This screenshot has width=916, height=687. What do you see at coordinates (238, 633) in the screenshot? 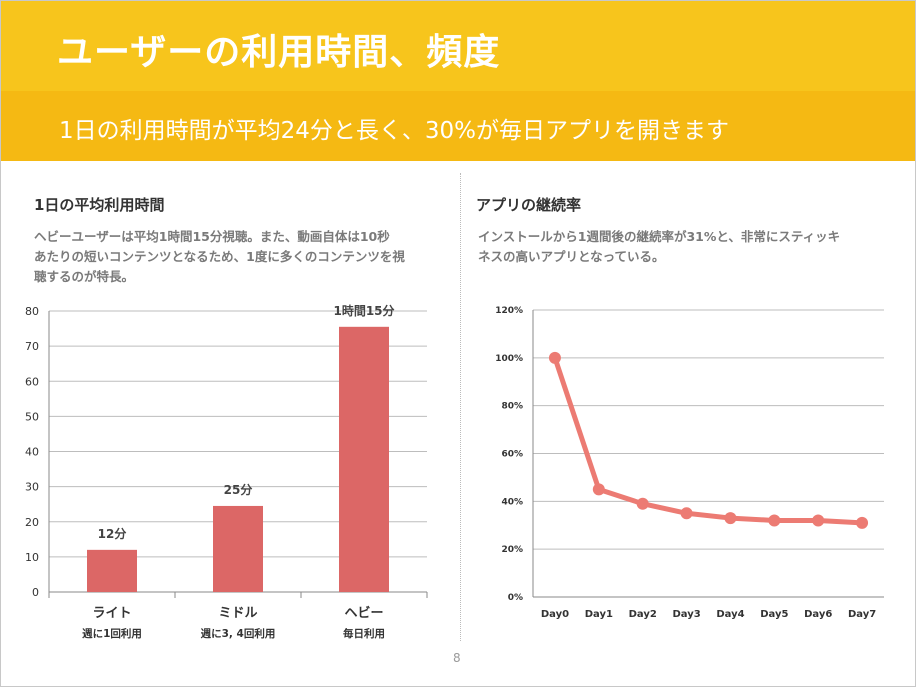
I see `x-category-sublabel: 週に3, 4回利用` at bounding box center [238, 633].